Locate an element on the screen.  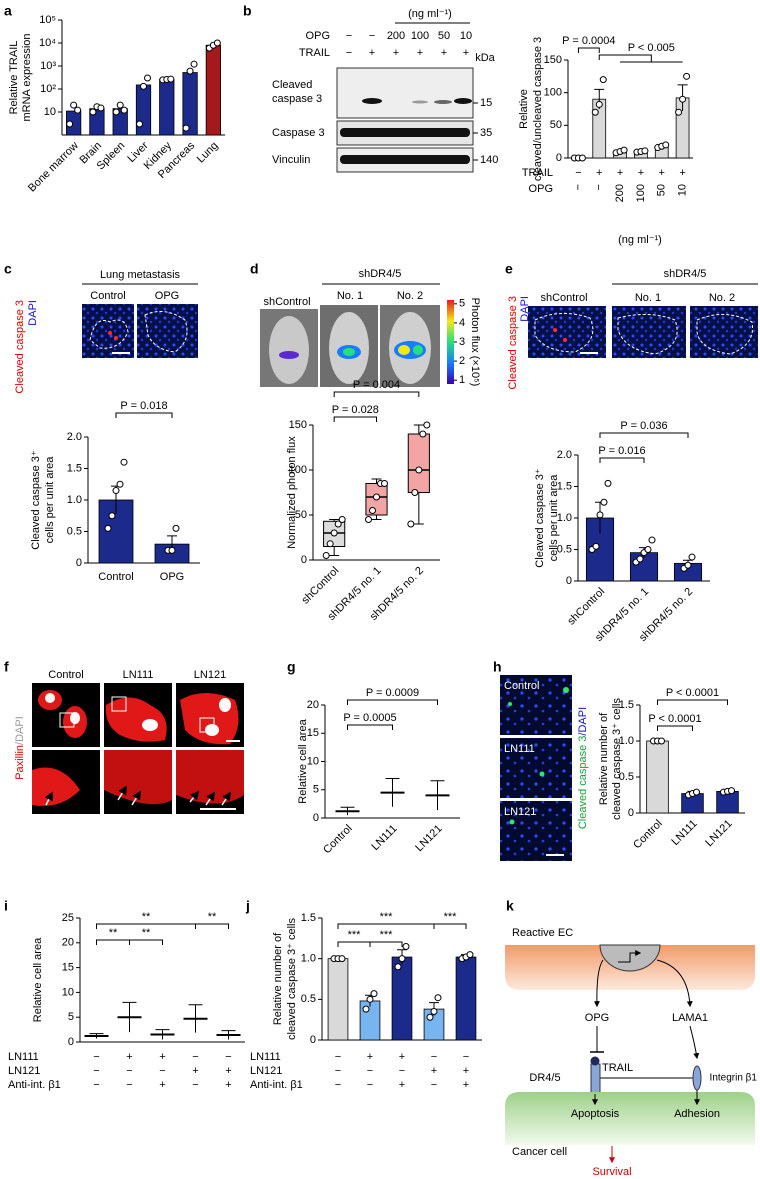
y-tick-label: 5 is located at coordinates (316, 790).